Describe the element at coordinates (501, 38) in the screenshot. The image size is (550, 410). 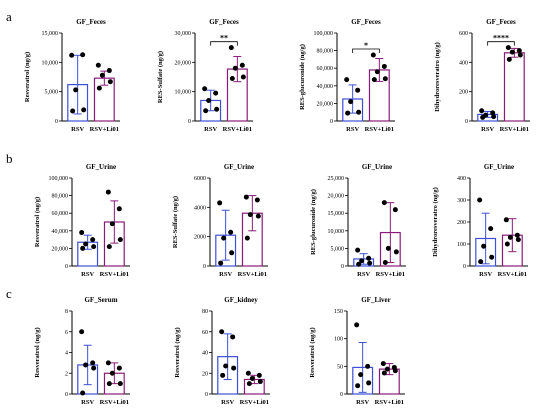
I see `significance-marker: ****` at that location.